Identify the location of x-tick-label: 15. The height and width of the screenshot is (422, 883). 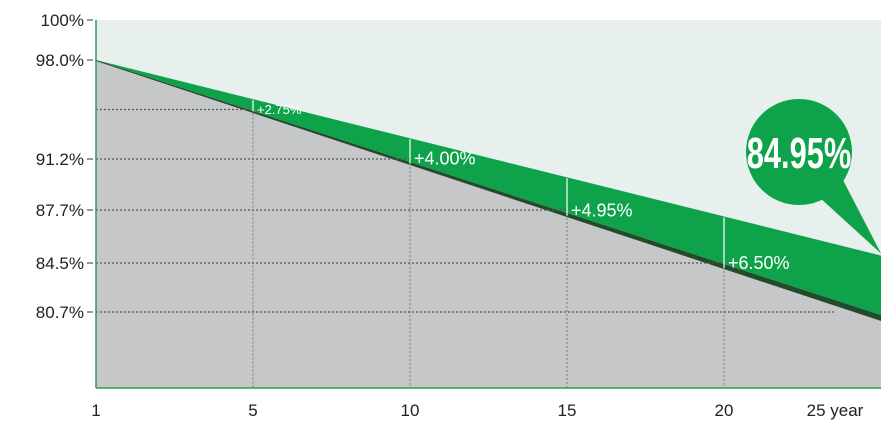
(567, 410).